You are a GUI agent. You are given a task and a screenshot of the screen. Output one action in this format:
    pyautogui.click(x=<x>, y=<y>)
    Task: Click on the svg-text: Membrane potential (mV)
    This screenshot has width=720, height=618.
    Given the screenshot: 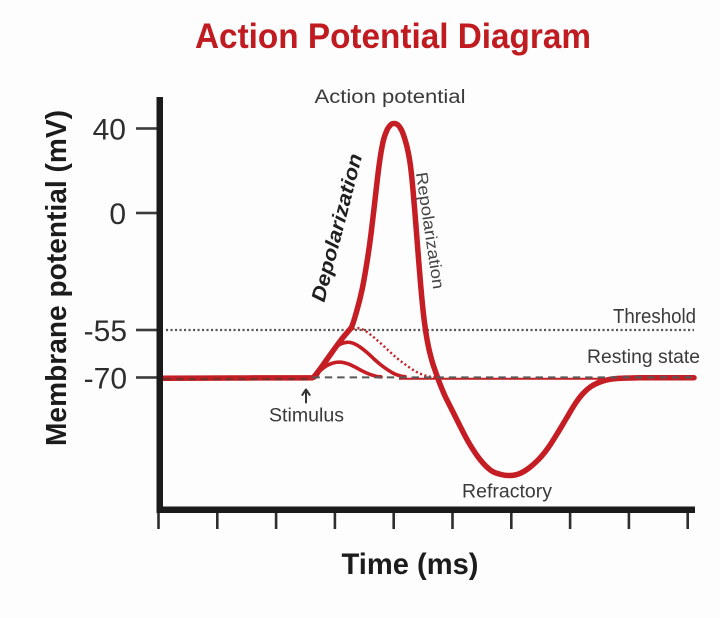 What is the action you would take?
    pyautogui.click(x=57, y=278)
    